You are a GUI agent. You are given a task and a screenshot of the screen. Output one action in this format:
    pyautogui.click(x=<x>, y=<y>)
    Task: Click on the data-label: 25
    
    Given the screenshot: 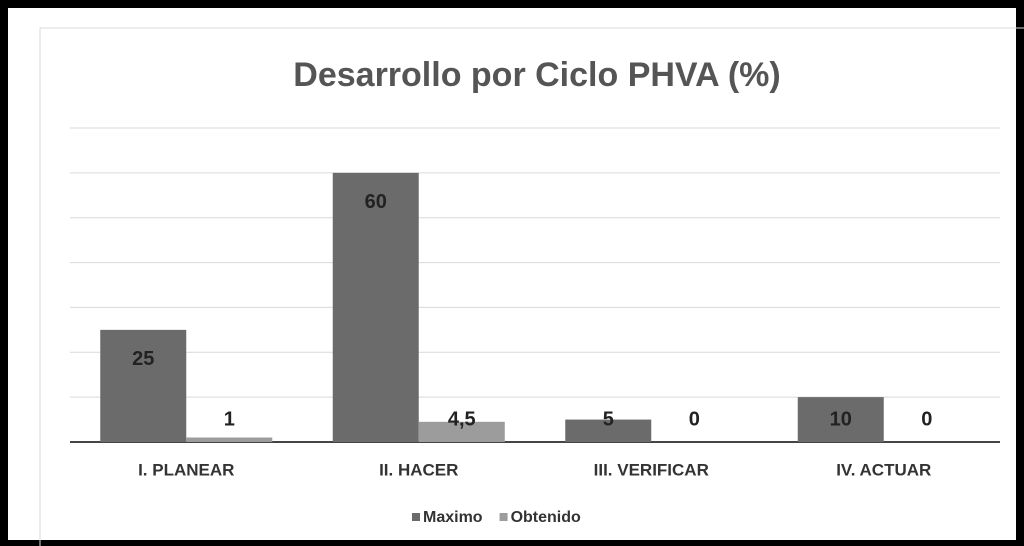 What is the action you would take?
    pyautogui.click(x=143, y=359)
    